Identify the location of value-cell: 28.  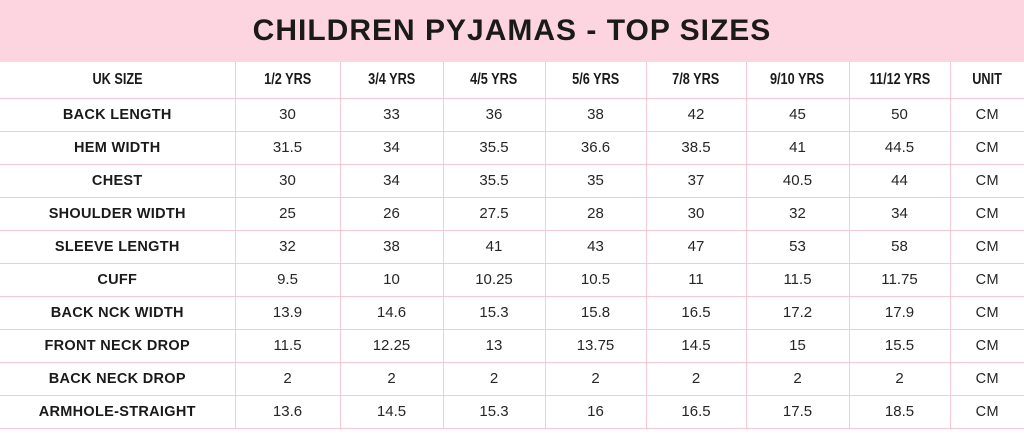
(595, 214).